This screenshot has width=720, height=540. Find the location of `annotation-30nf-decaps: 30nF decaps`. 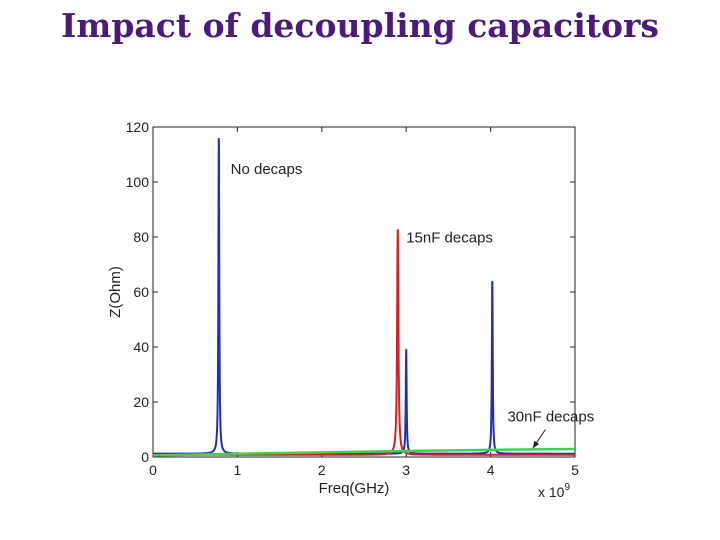

annotation-30nf-decaps: 30nF decaps is located at coordinates (550, 416).